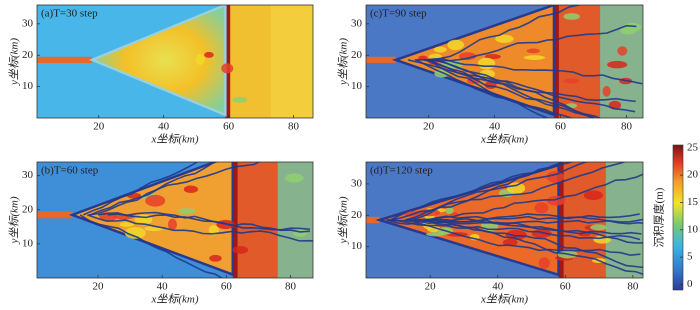  I want to click on plot-frame, so click(504, 61).